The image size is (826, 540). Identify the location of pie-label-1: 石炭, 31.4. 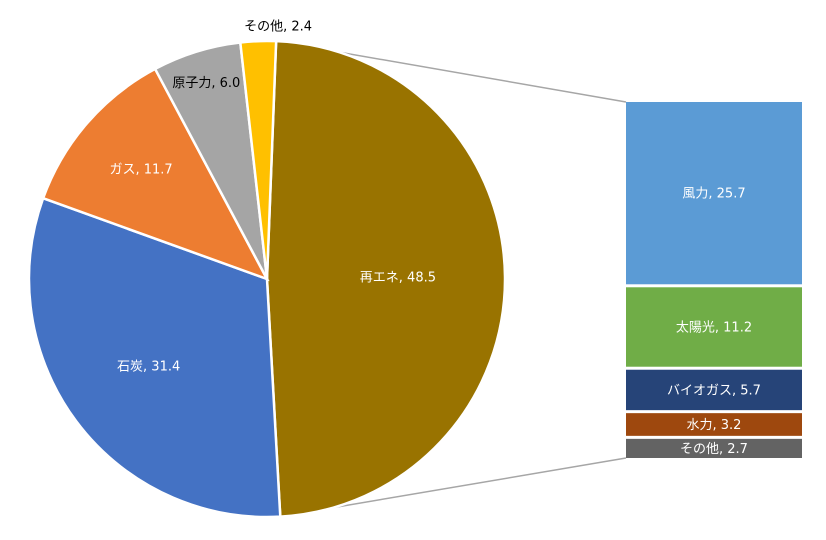
(148, 367).